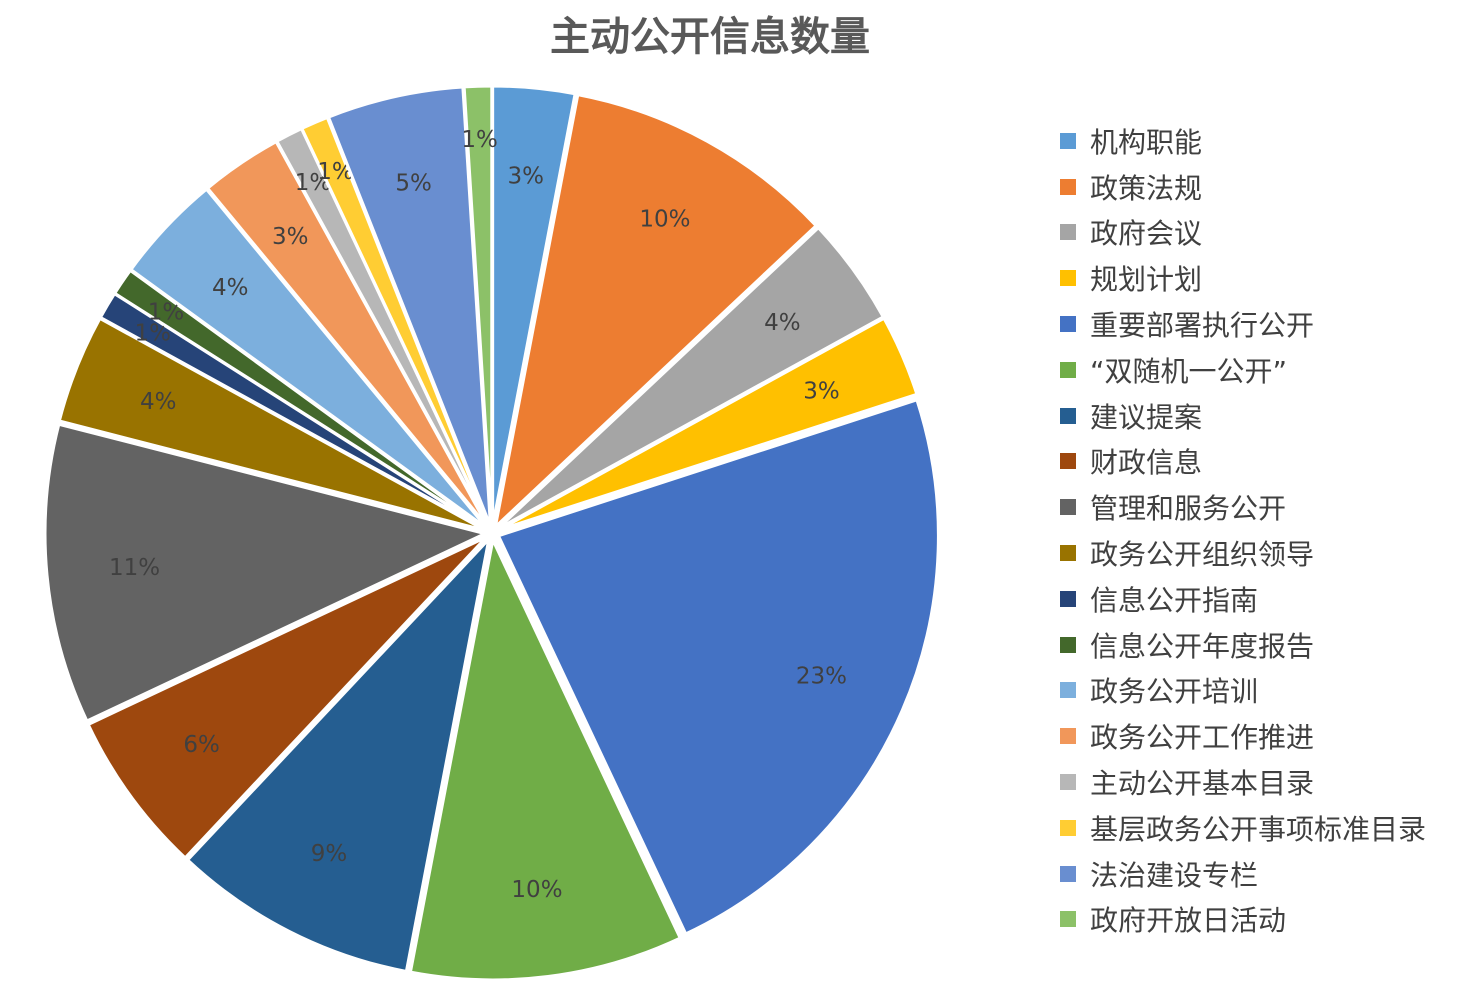 This screenshot has width=1459, height=1000. I want to click on data-label: 1%, so click(479, 140).